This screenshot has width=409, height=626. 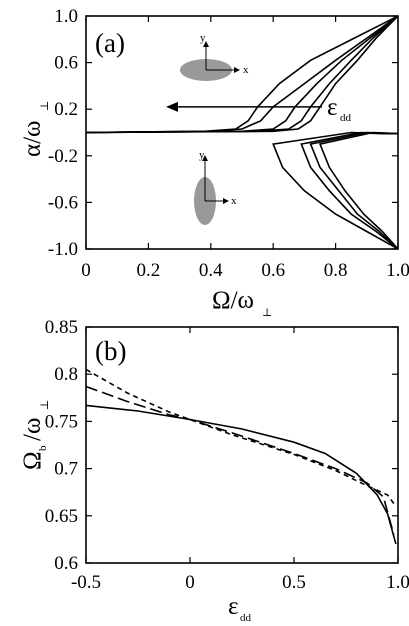 I want to click on x-tick-label: 0.2, so click(x=149, y=270).